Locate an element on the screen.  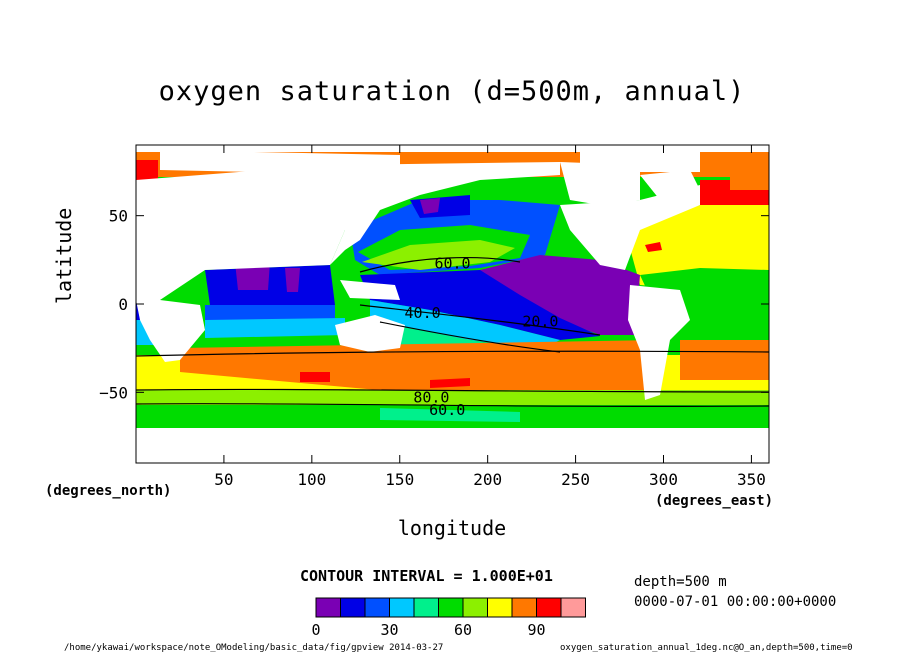
patch-arctic-orange-right is located at coordinates (749, 177).